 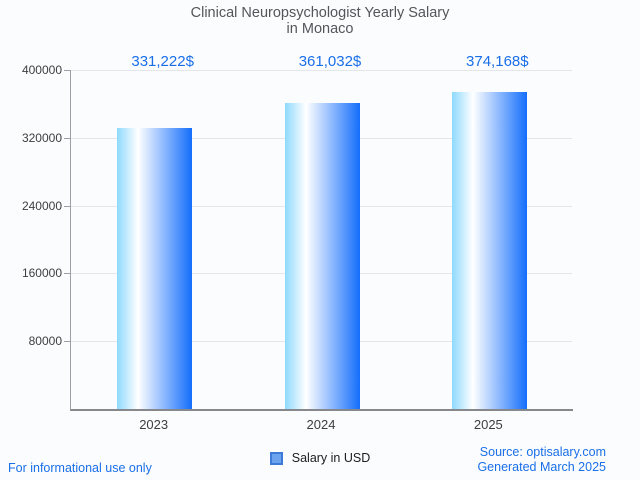 What do you see at coordinates (321, 70) in the screenshot?
I see `gridline` at bounding box center [321, 70].